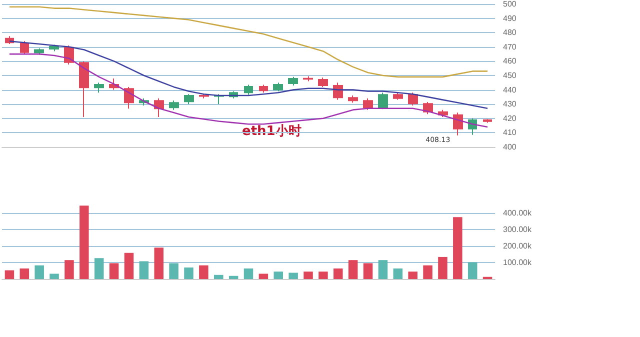 This screenshot has width=640, height=337. I want to click on y-tick-label: 460, so click(510, 61).